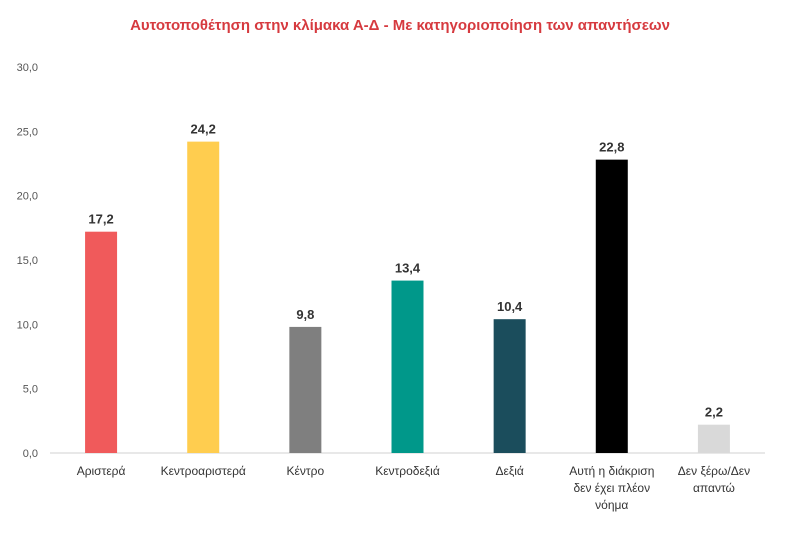 The height and width of the screenshot is (537, 800). What do you see at coordinates (408, 268) in the screenshot?
I see `data-label: 13,4` at bounding box center [408, 268].